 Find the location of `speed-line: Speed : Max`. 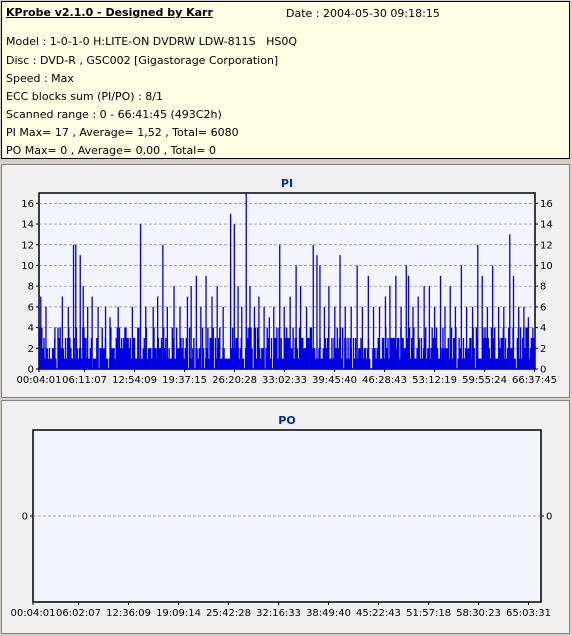

speed-line: Speed : Max is located at coordinates (40, 78).